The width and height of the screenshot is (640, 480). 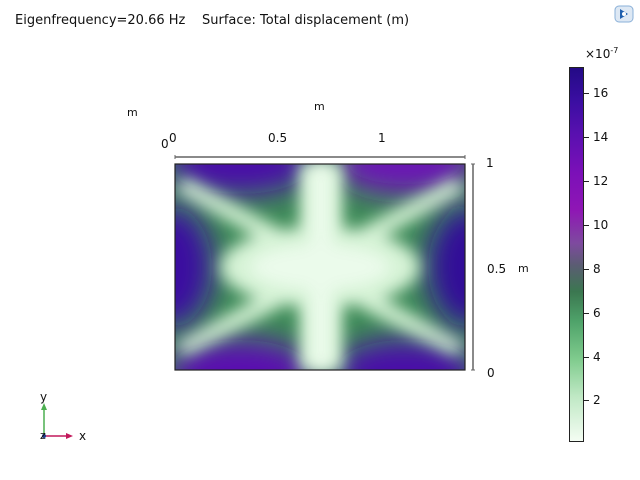 I want to click on left-unit-label: m, so click(x=132, y=112).